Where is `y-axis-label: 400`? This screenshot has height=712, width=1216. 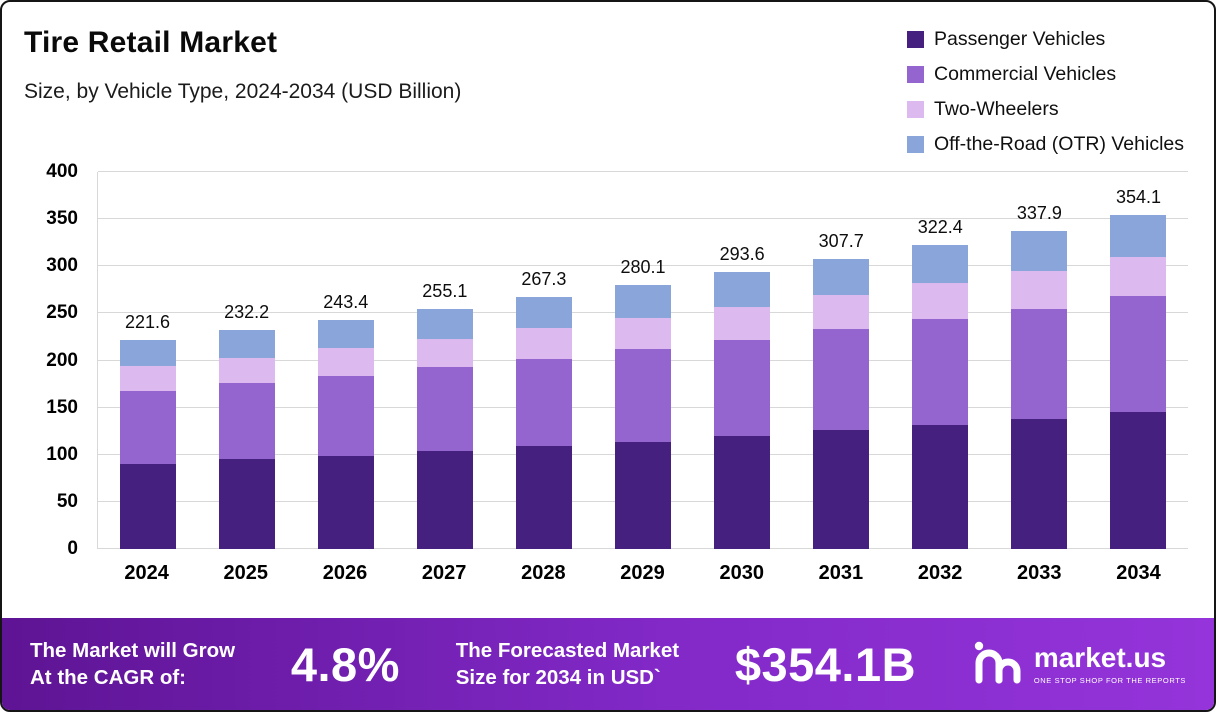
y-axis-label: 400 is located at coordinates (62, 171).